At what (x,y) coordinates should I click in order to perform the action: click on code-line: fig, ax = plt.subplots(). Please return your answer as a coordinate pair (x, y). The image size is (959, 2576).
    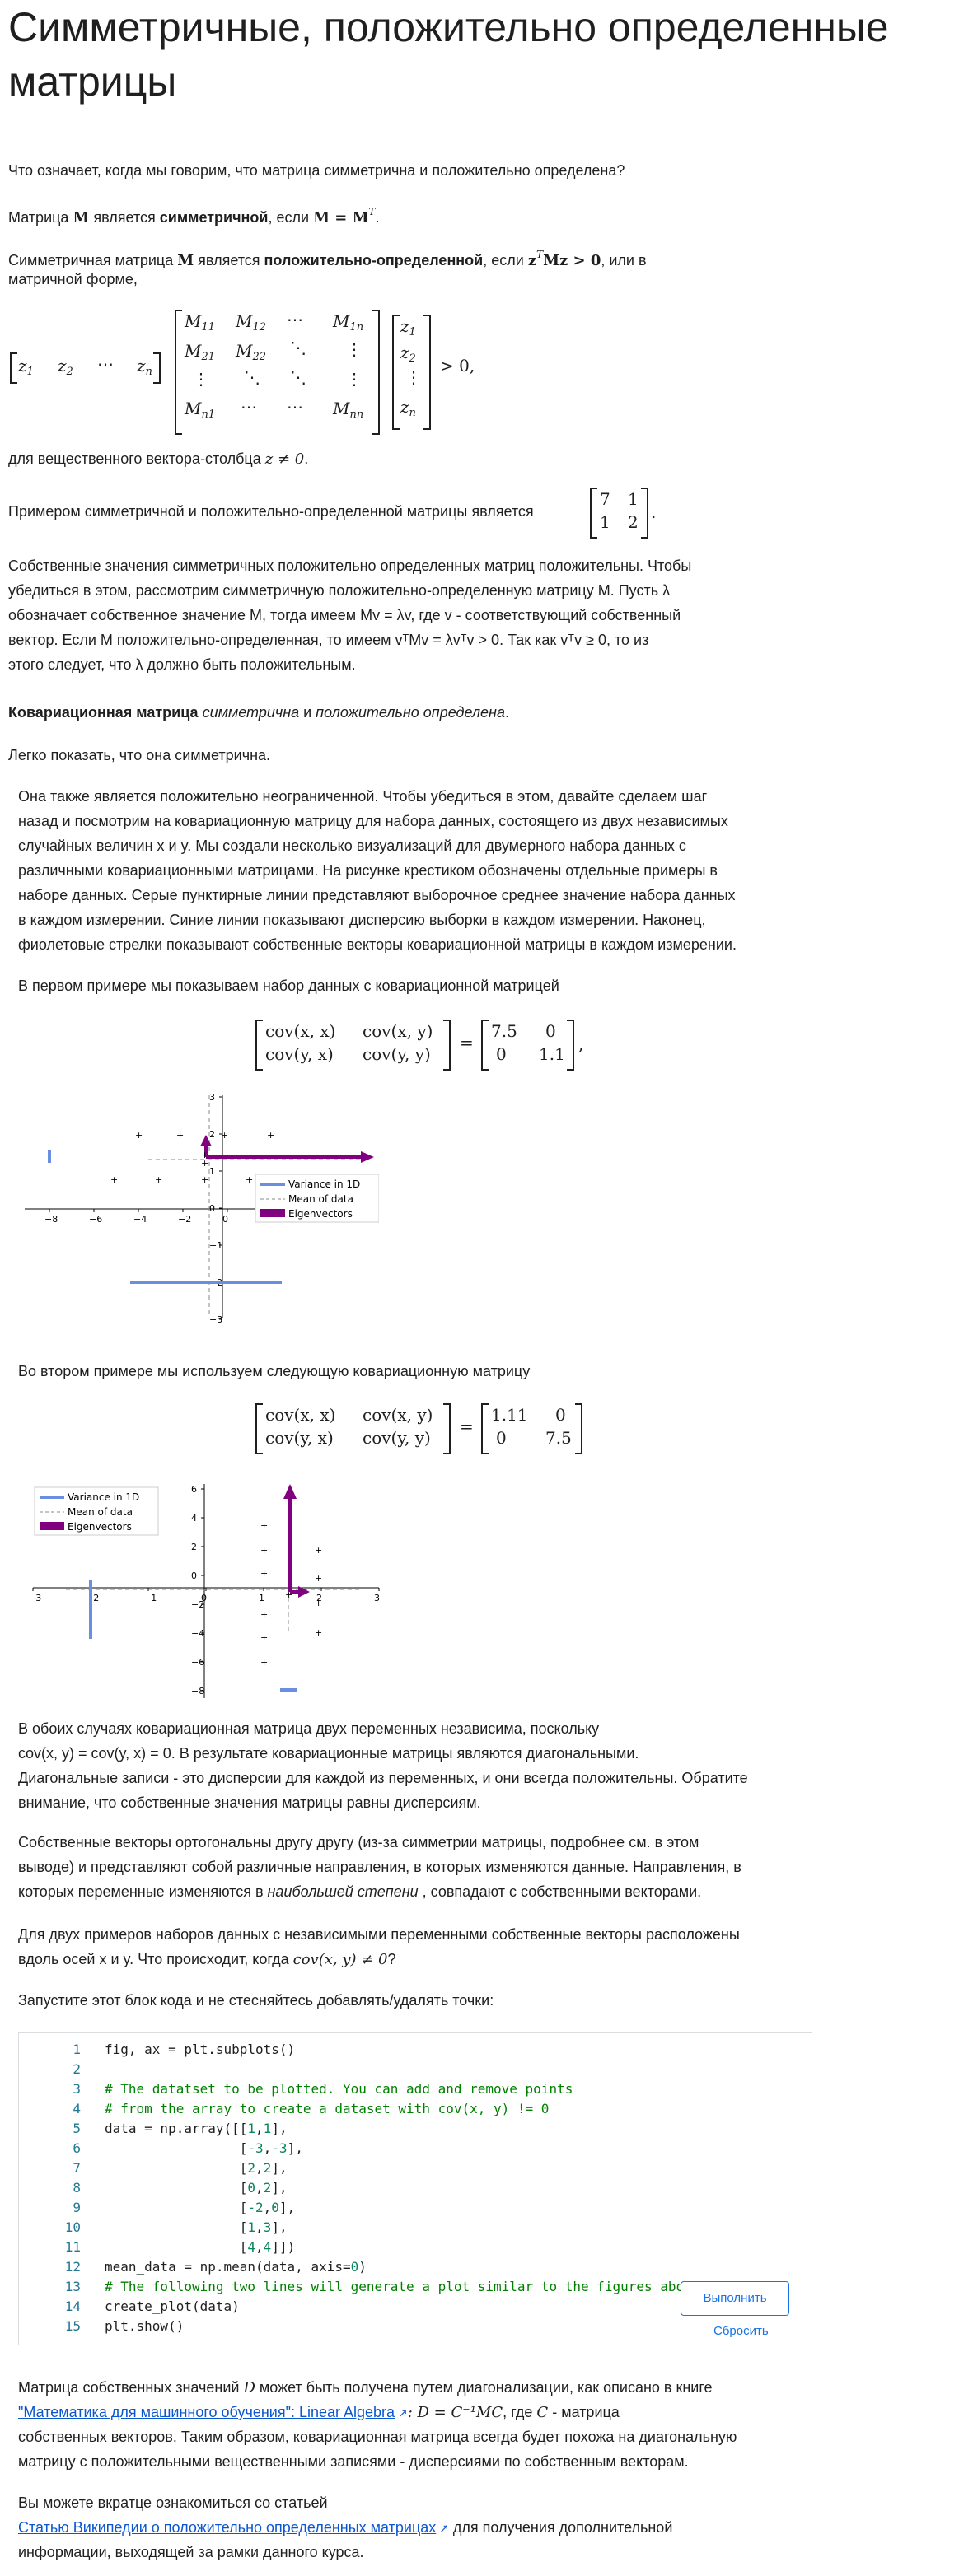
    Looking at the image, I should click on (200, 2049).